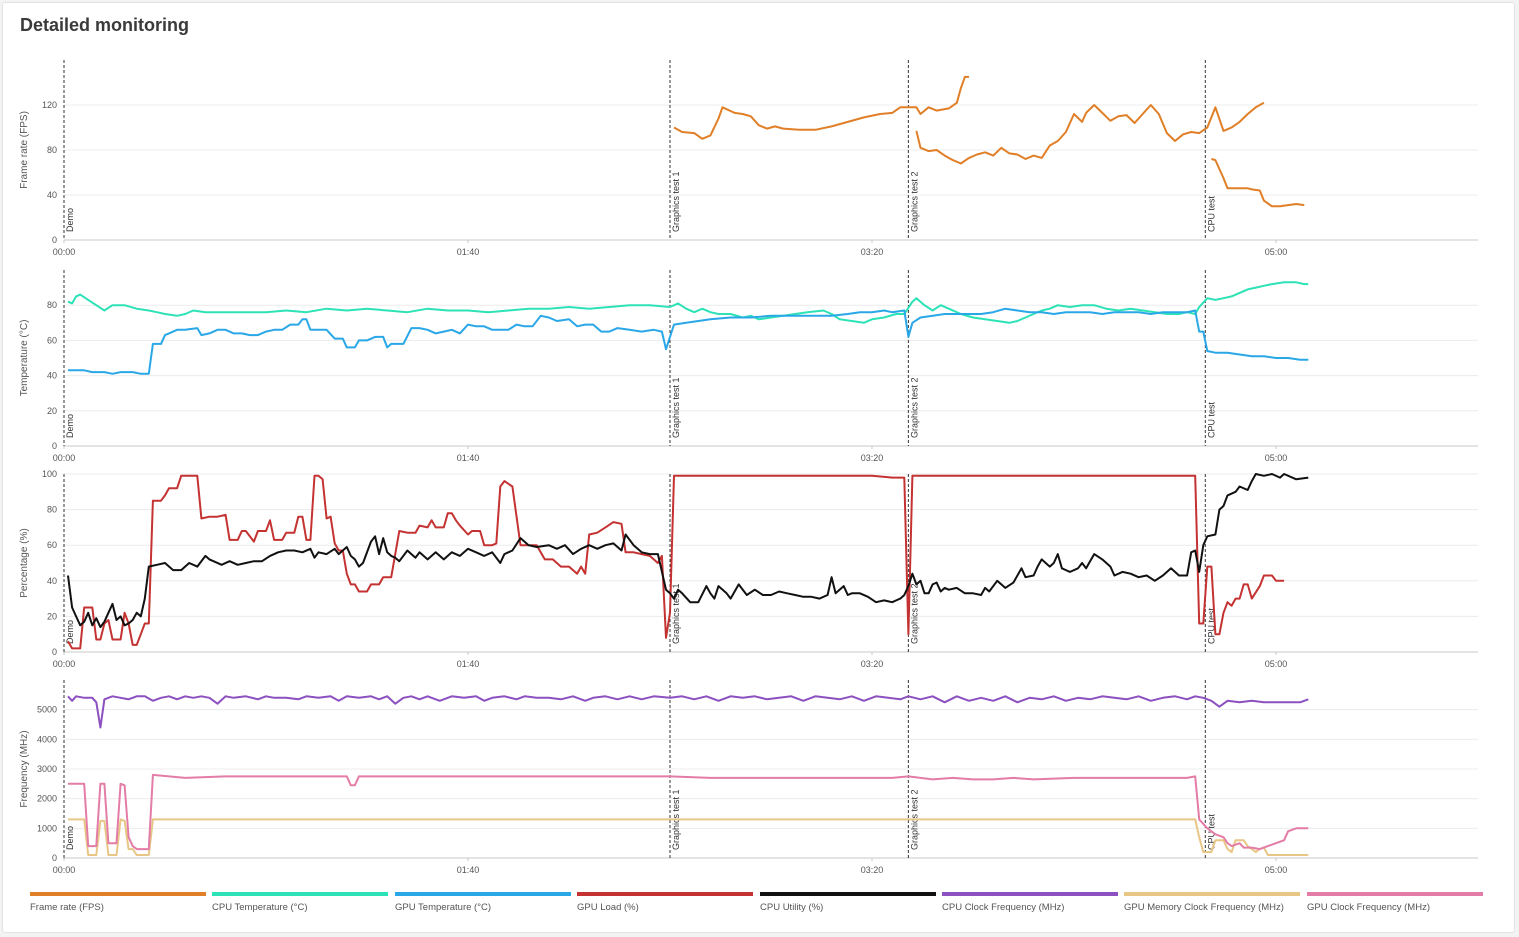 Image resolution: width=1519 pixels, height=937 pixels. What do you see at coordinates (67, 907) in the screenshot?
I see `legend-label: Frame rate (FPS)` at bounding box center [67, 907].